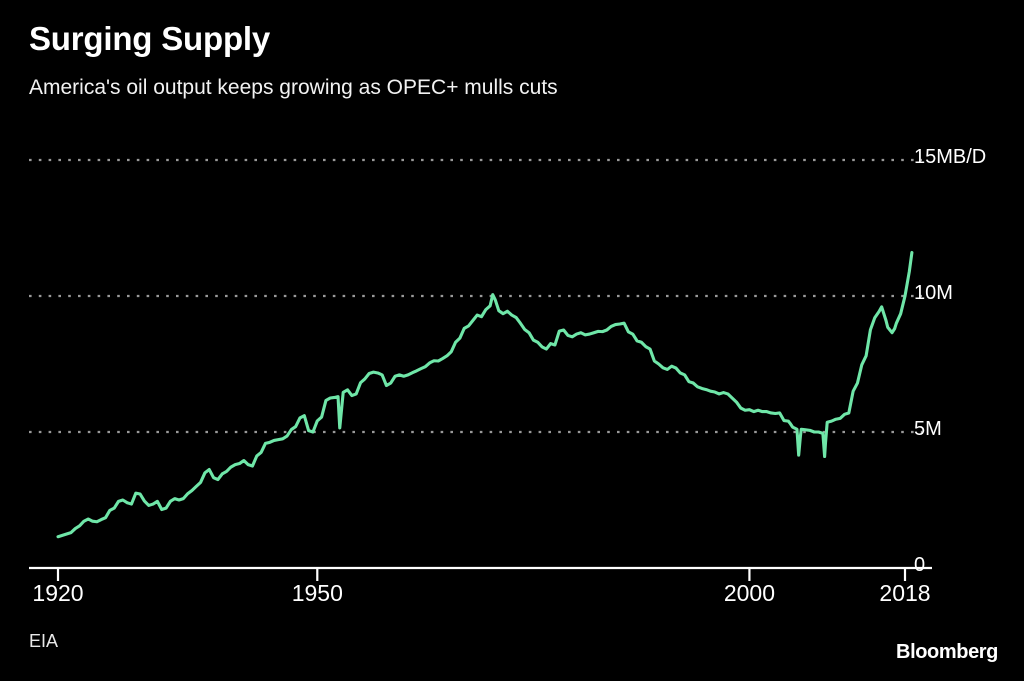 Image resolution: width=1024 pixels, height=681 pixels. What do you see at coordinates (950, 157) in the screenshot?
I see `y-axis-label: 15MB/D` at bounding box center [950, 157].